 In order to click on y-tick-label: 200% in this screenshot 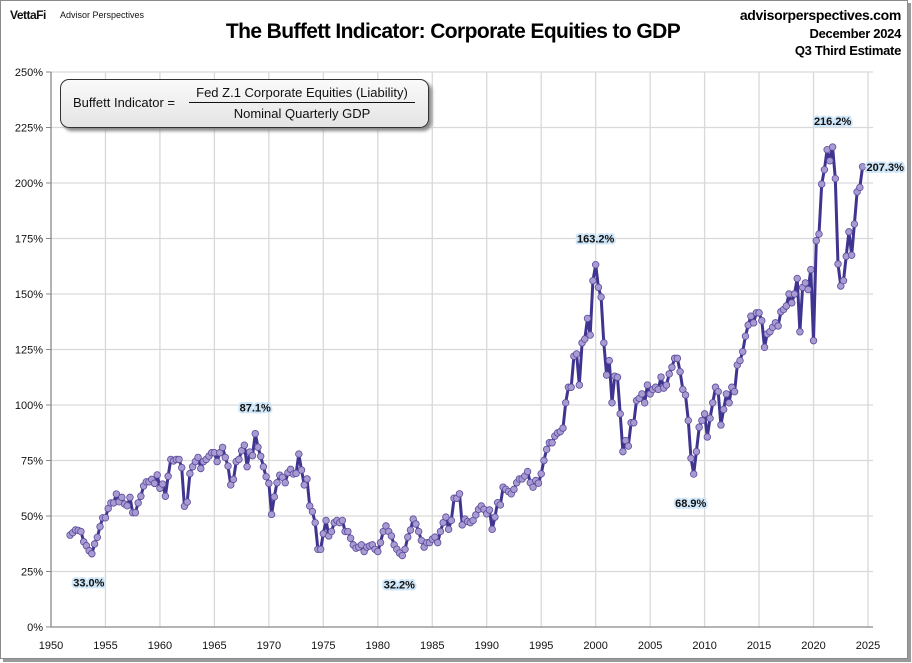, I will do `click(29, 184)`.